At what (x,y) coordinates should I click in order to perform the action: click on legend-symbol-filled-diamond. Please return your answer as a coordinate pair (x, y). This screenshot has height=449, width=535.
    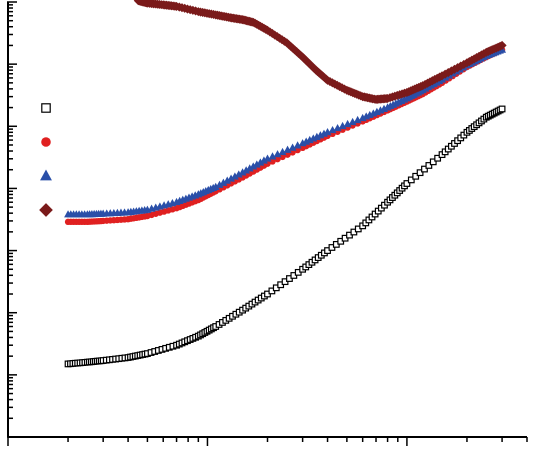
    Looking at the image, I should click on (46, 210).